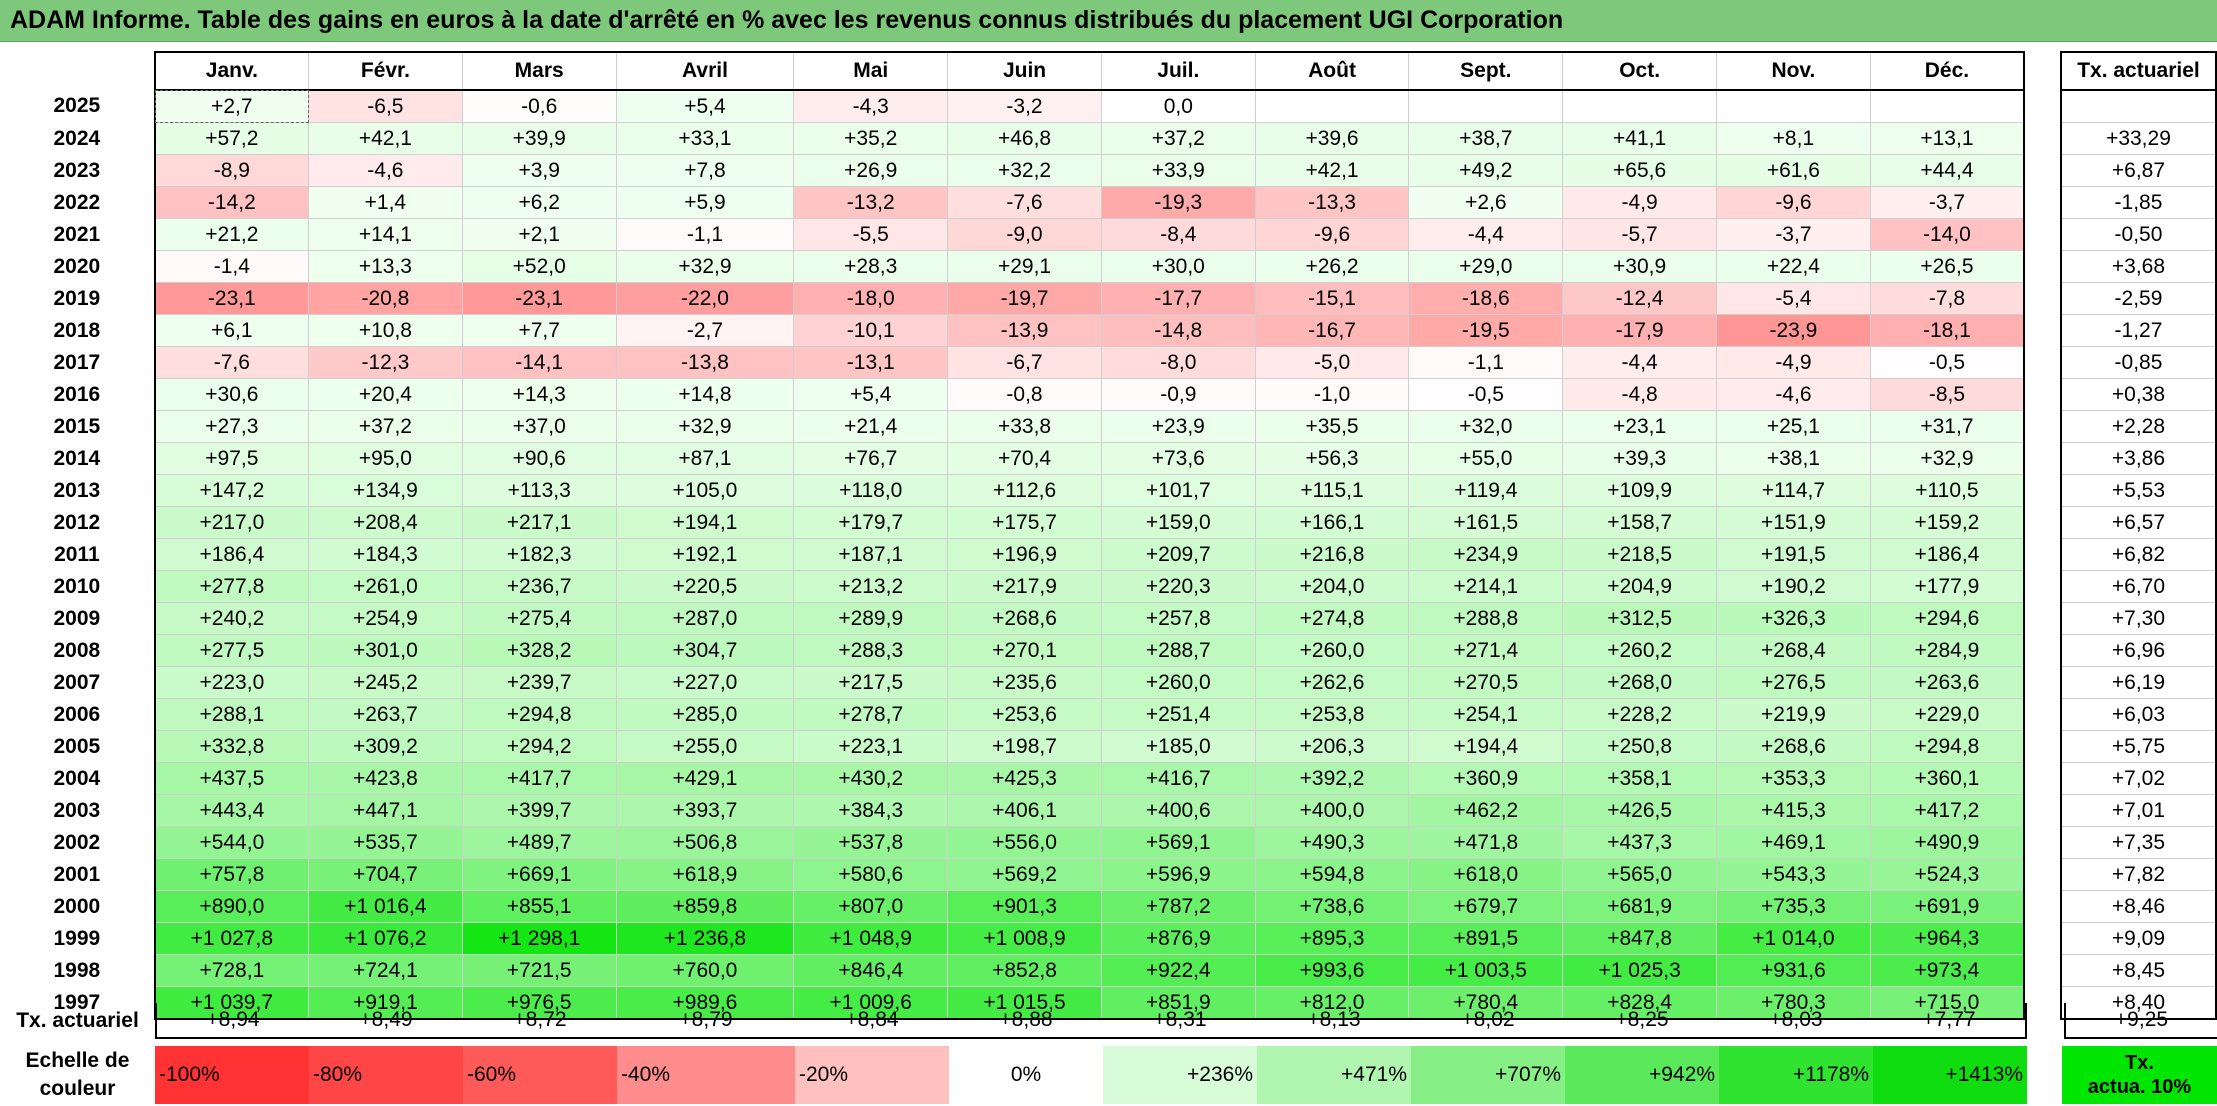 The width and height of the screenshot is (2217, 1106). I want to click on heatmap-cell: +41,1, so click(1640, 138).